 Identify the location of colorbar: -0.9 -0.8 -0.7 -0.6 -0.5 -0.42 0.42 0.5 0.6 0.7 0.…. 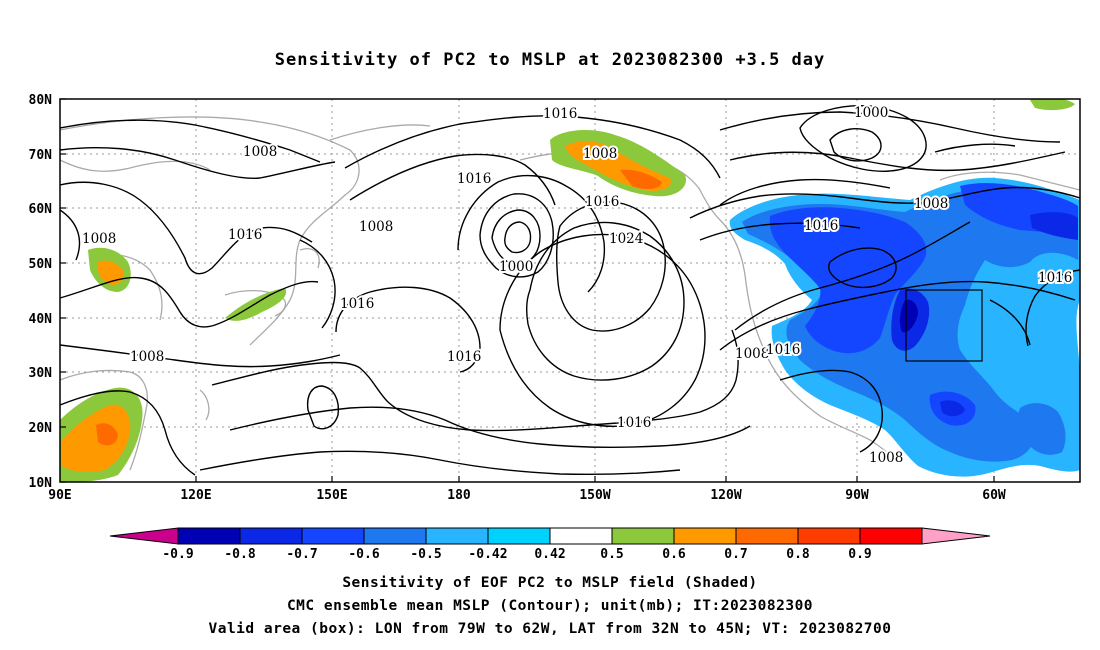
(550, 544).